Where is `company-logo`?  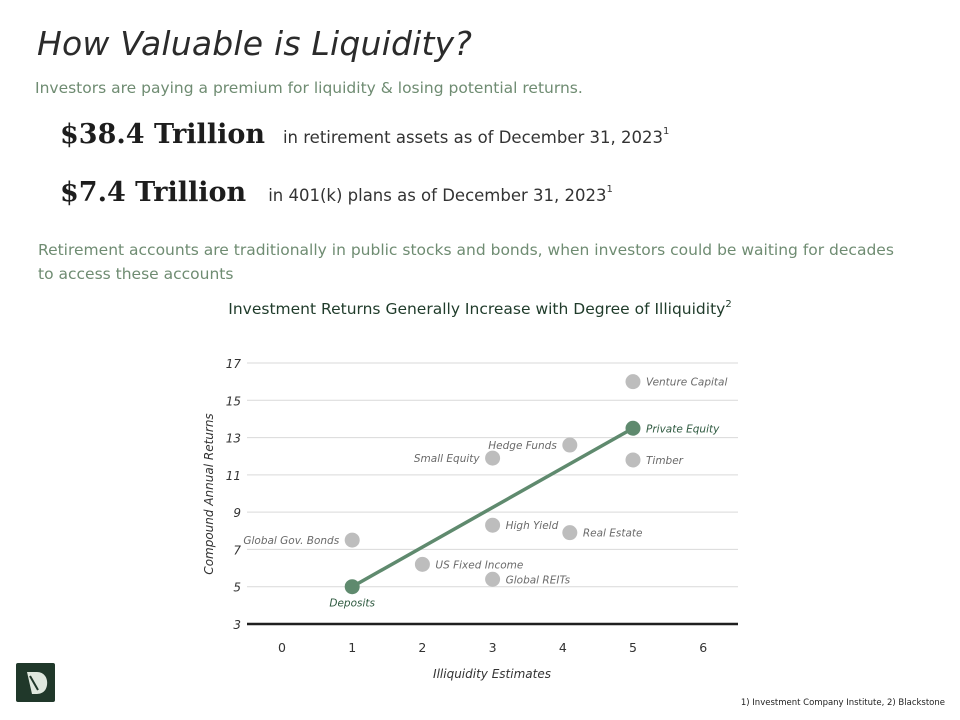 company-logo is located at coordinates (35, 682).